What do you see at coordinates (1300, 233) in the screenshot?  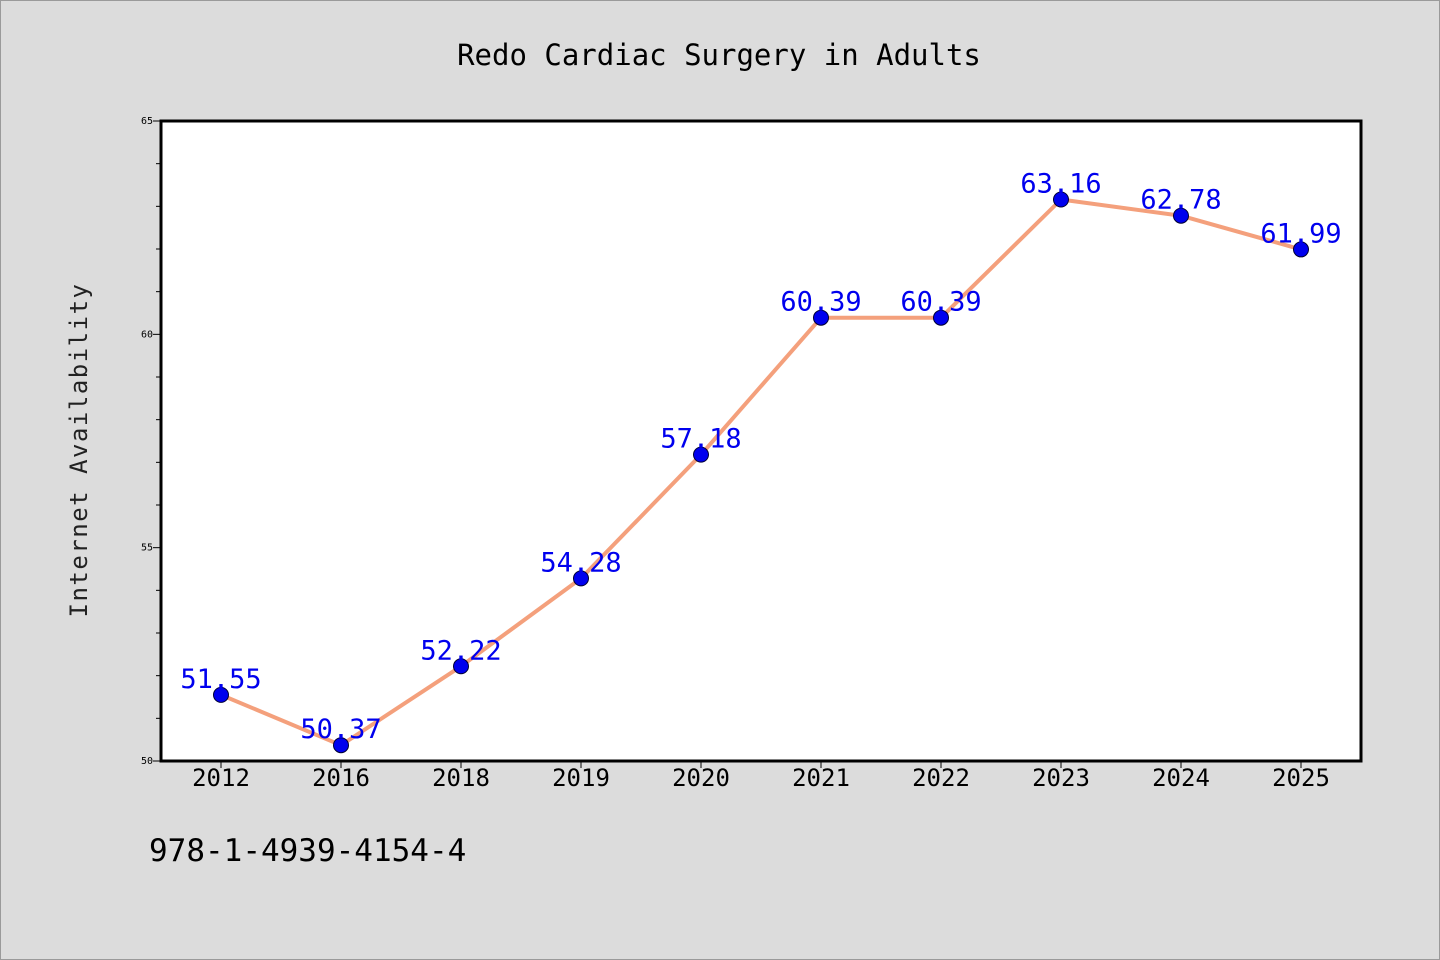 I see `data-label: 61.99` at bounding box center [1300, 233].